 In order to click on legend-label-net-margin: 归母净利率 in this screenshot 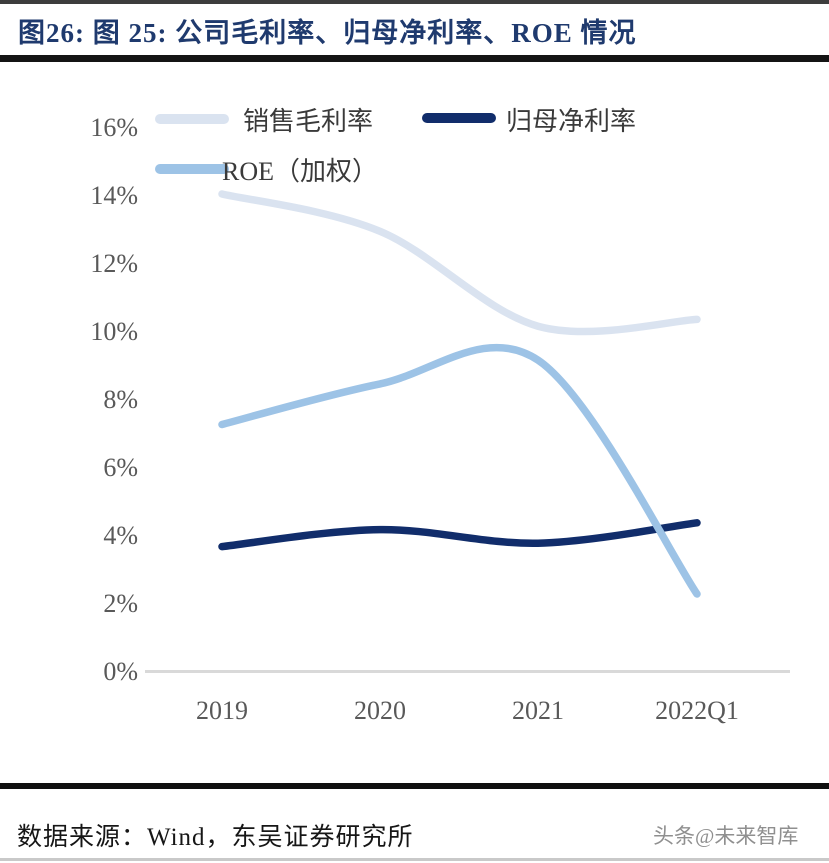, I will do `click(571, 121)`.